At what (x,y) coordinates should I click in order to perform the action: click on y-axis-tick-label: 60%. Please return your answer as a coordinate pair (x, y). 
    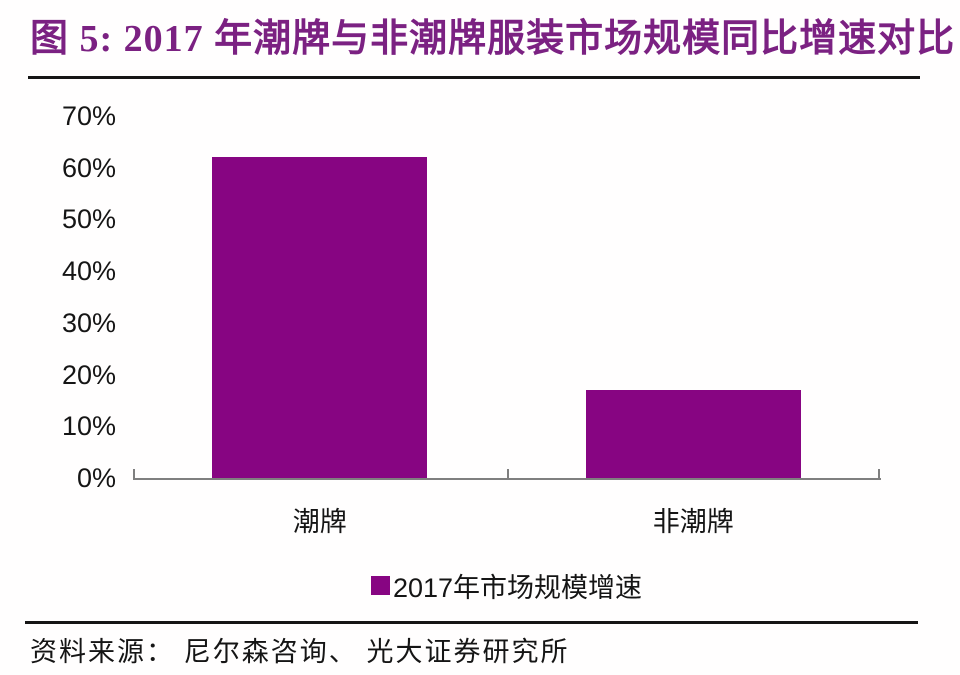
    Looking at the image, I should click on (88, 167).